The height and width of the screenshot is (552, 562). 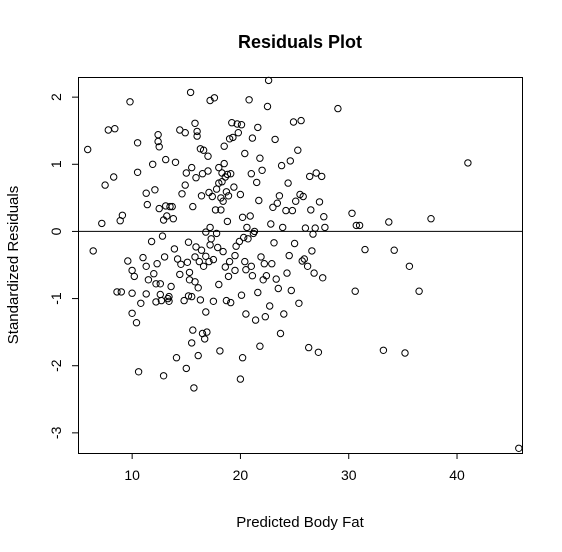 I want to click on y-tick-label: 1, so click(x=56, y=164).